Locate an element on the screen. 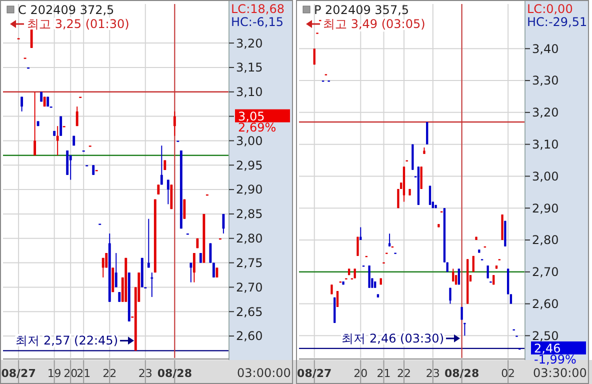 The width and height of the screenshot is (592, 384). y-tick-label: 2,95 is located at coordinates (249, 165).